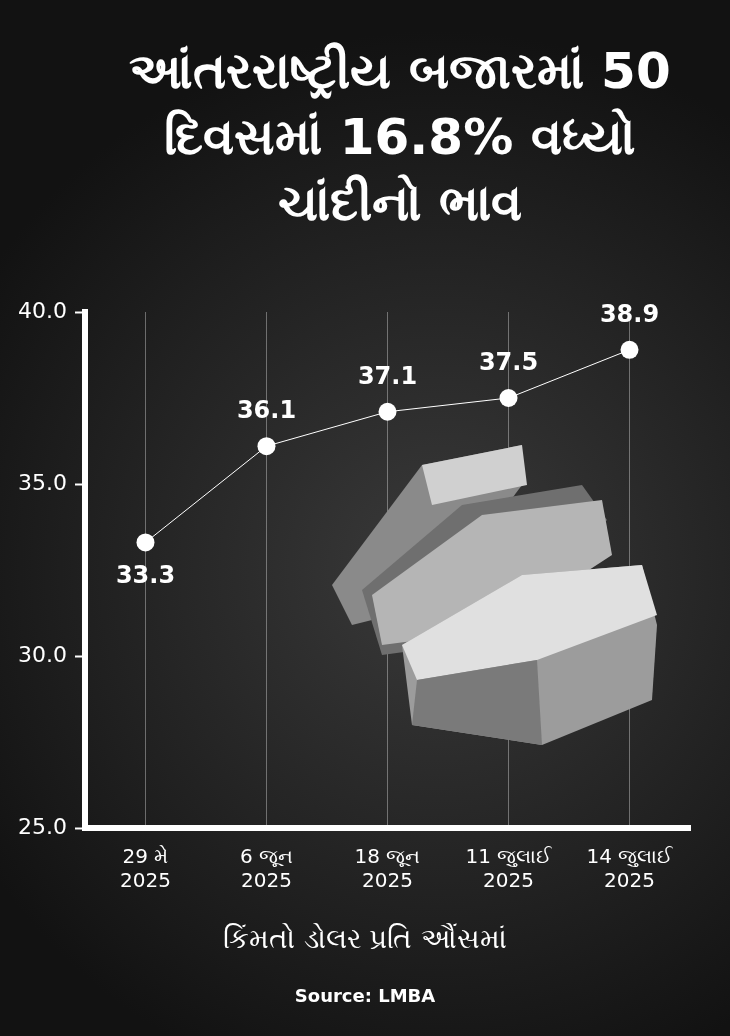 The width and height of the screenshot is (730, 1036). What do you see at coordinates (387, 868) in the screenshot?
I see `x-tick-label: 18 જૂન 2025` at bounding box center [387, 868].